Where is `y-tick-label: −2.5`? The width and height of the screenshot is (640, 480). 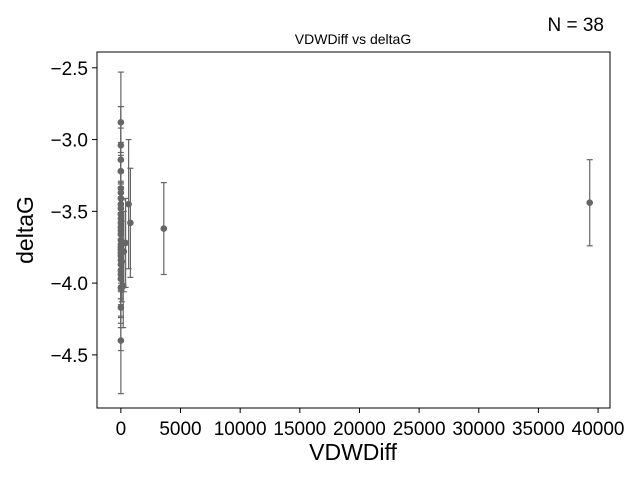
y-tick-label: −2.5 is located at coordinates (69, 69).